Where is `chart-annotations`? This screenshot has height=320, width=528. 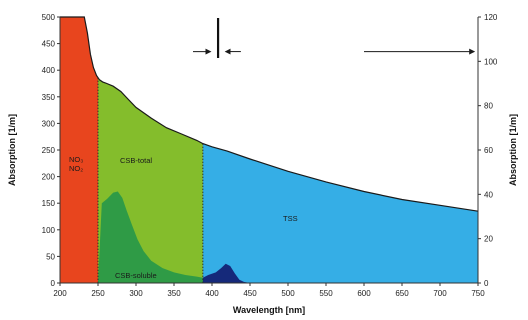
chart-annotations is located at coordinates (334, 38).